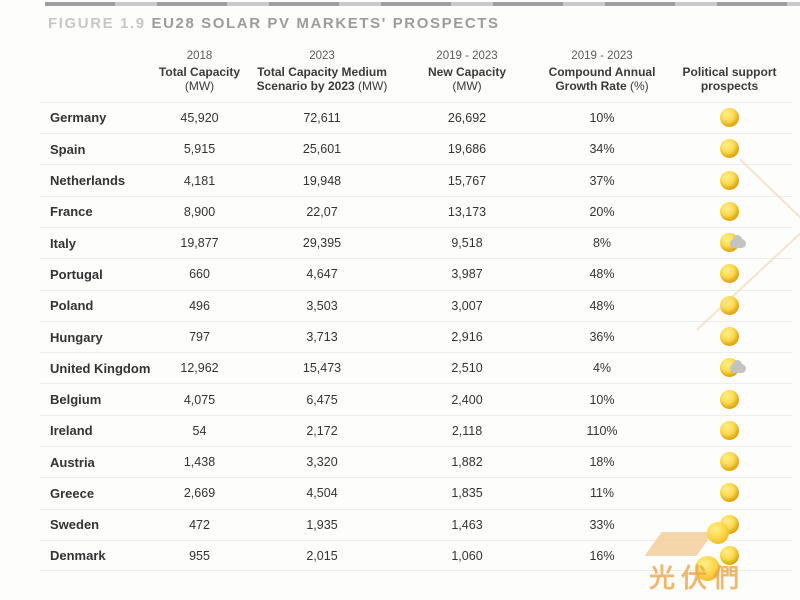 Image resolution: width=800 pixels, height=600 pixels. What do you see at coordinates (416, 461) in the screenshot?
I see `table-row: Austria 1,438 3,320 1,882 18%` at bounding box center [416, 461].